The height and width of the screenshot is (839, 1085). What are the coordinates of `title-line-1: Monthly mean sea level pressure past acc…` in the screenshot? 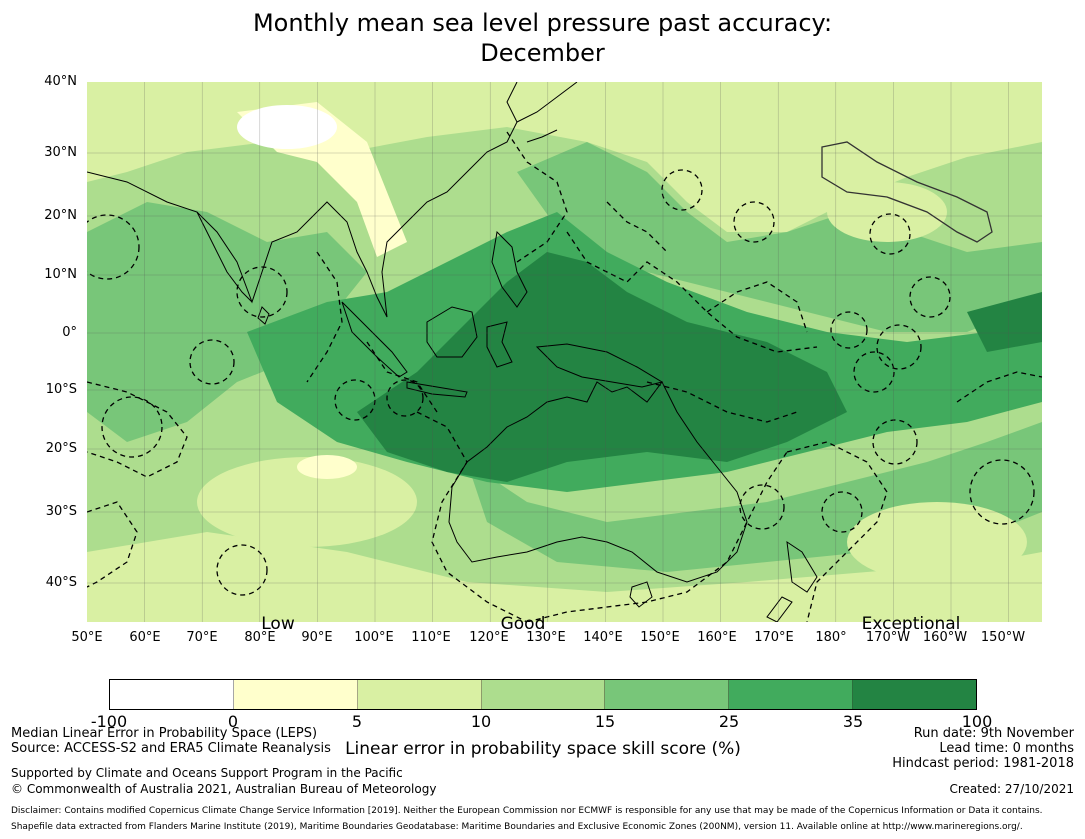 It's located at (542, 23).